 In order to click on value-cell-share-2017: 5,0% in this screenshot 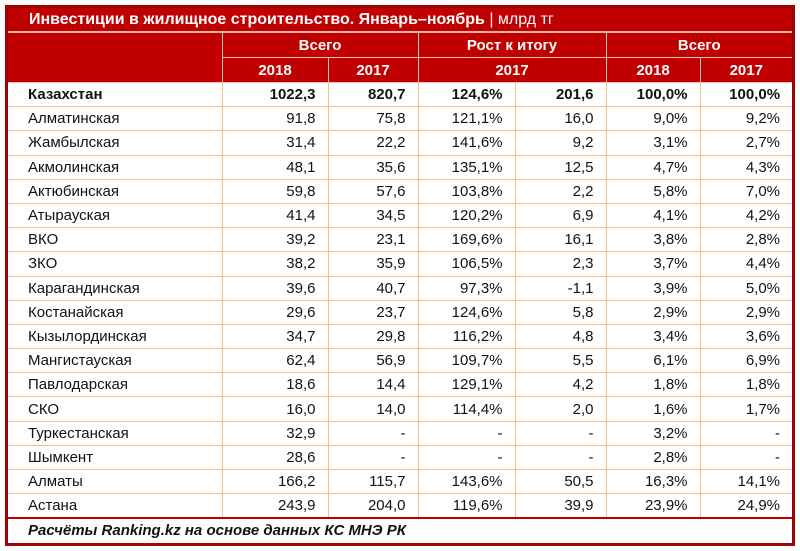, I will do `click(746, 288)`.